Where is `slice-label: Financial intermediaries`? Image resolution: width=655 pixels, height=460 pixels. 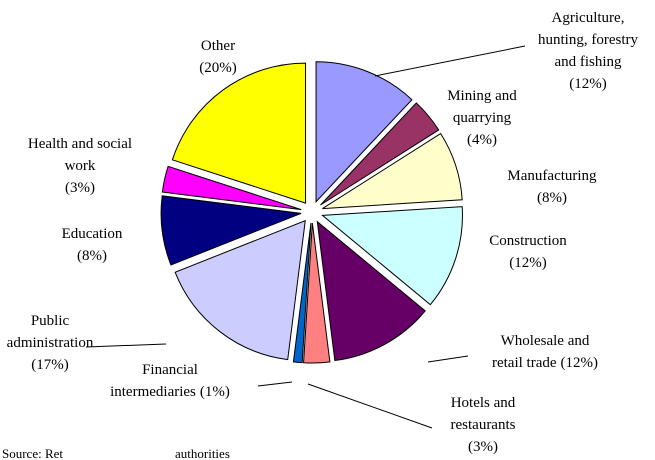
slice-label: Financial intermediaries is located at coordinates (154, 381).